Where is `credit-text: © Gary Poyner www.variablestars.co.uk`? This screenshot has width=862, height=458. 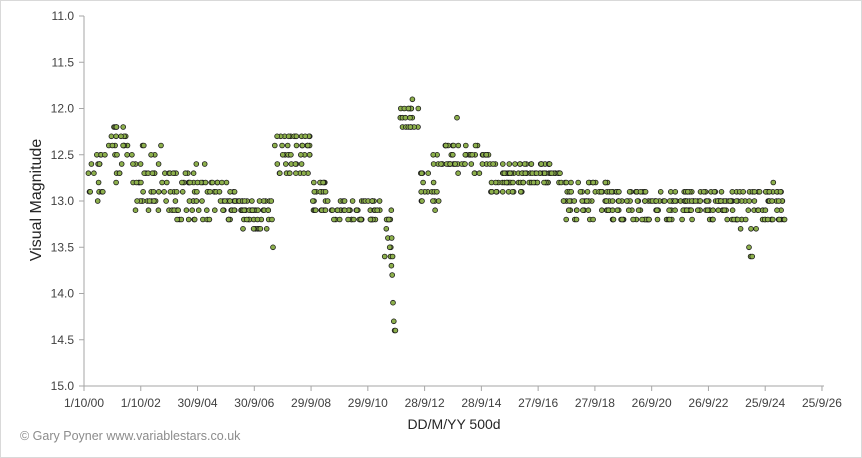
credit-text: © Gary Poyner www.variablestars.co.uk is located at coordinates (130, 436).